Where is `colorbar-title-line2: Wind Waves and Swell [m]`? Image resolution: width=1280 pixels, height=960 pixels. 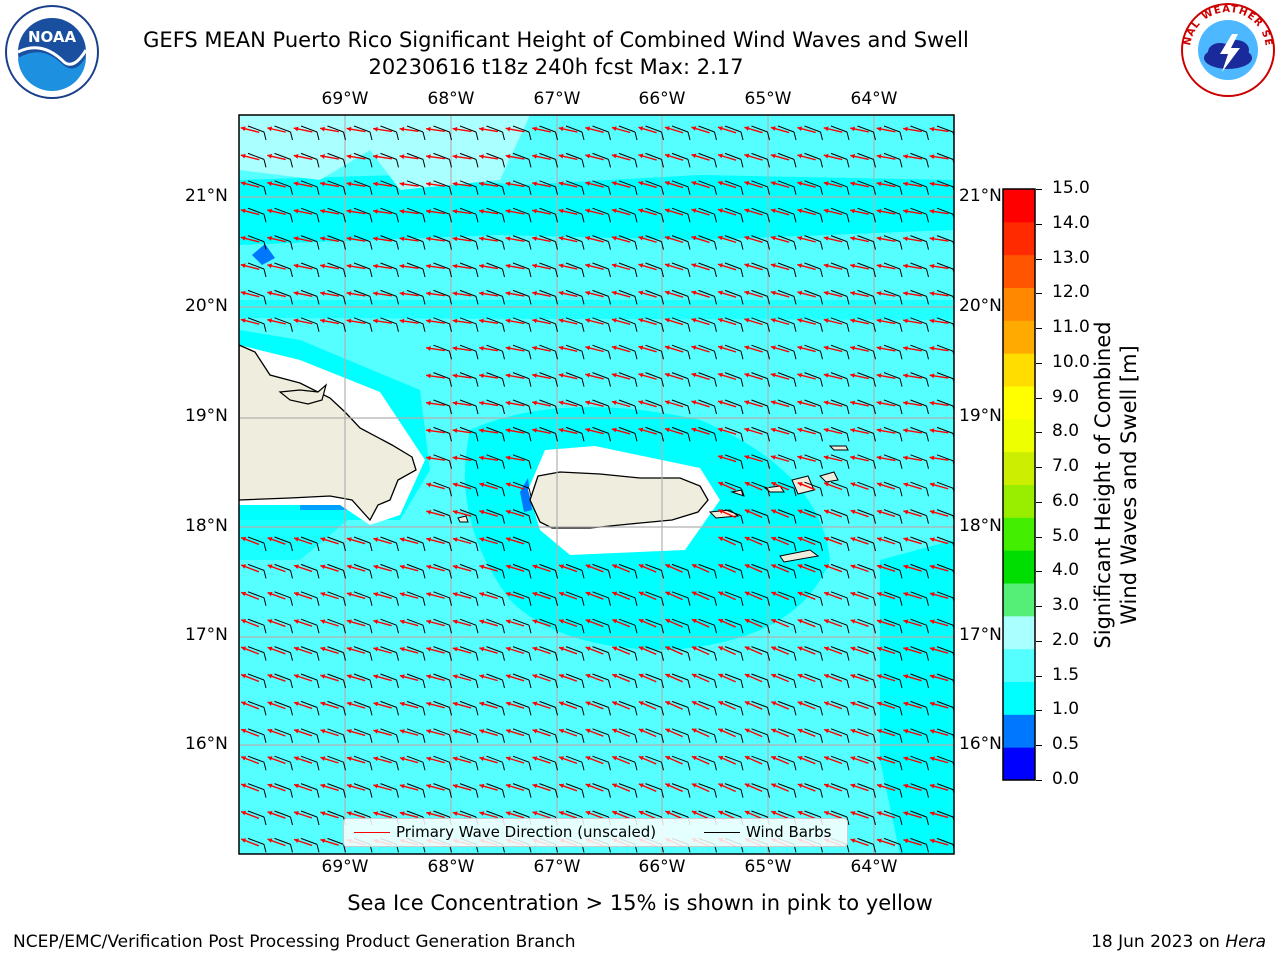 colorbar-title-line2: Wind Waves and Swell [m] is located at coordinates (1129, 485).